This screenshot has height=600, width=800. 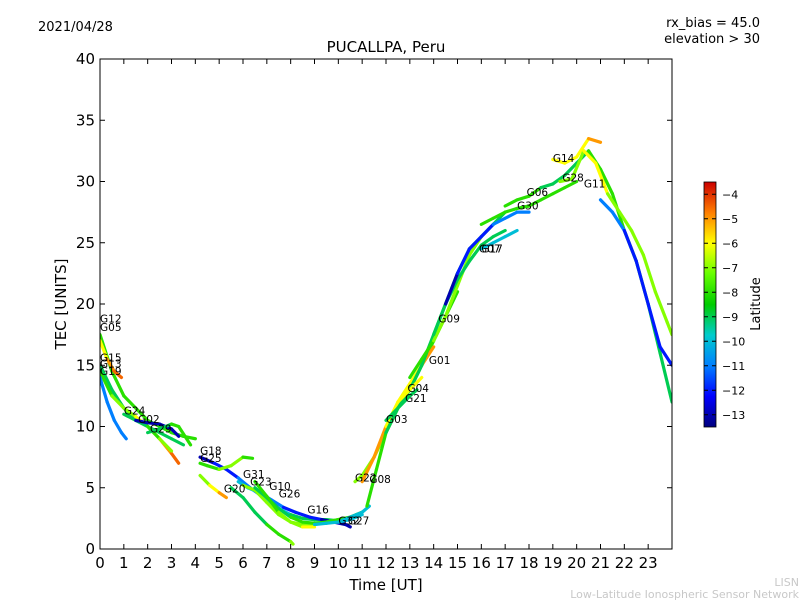 I want to click on x-tick-label: 10, so click(x=338, y=563).